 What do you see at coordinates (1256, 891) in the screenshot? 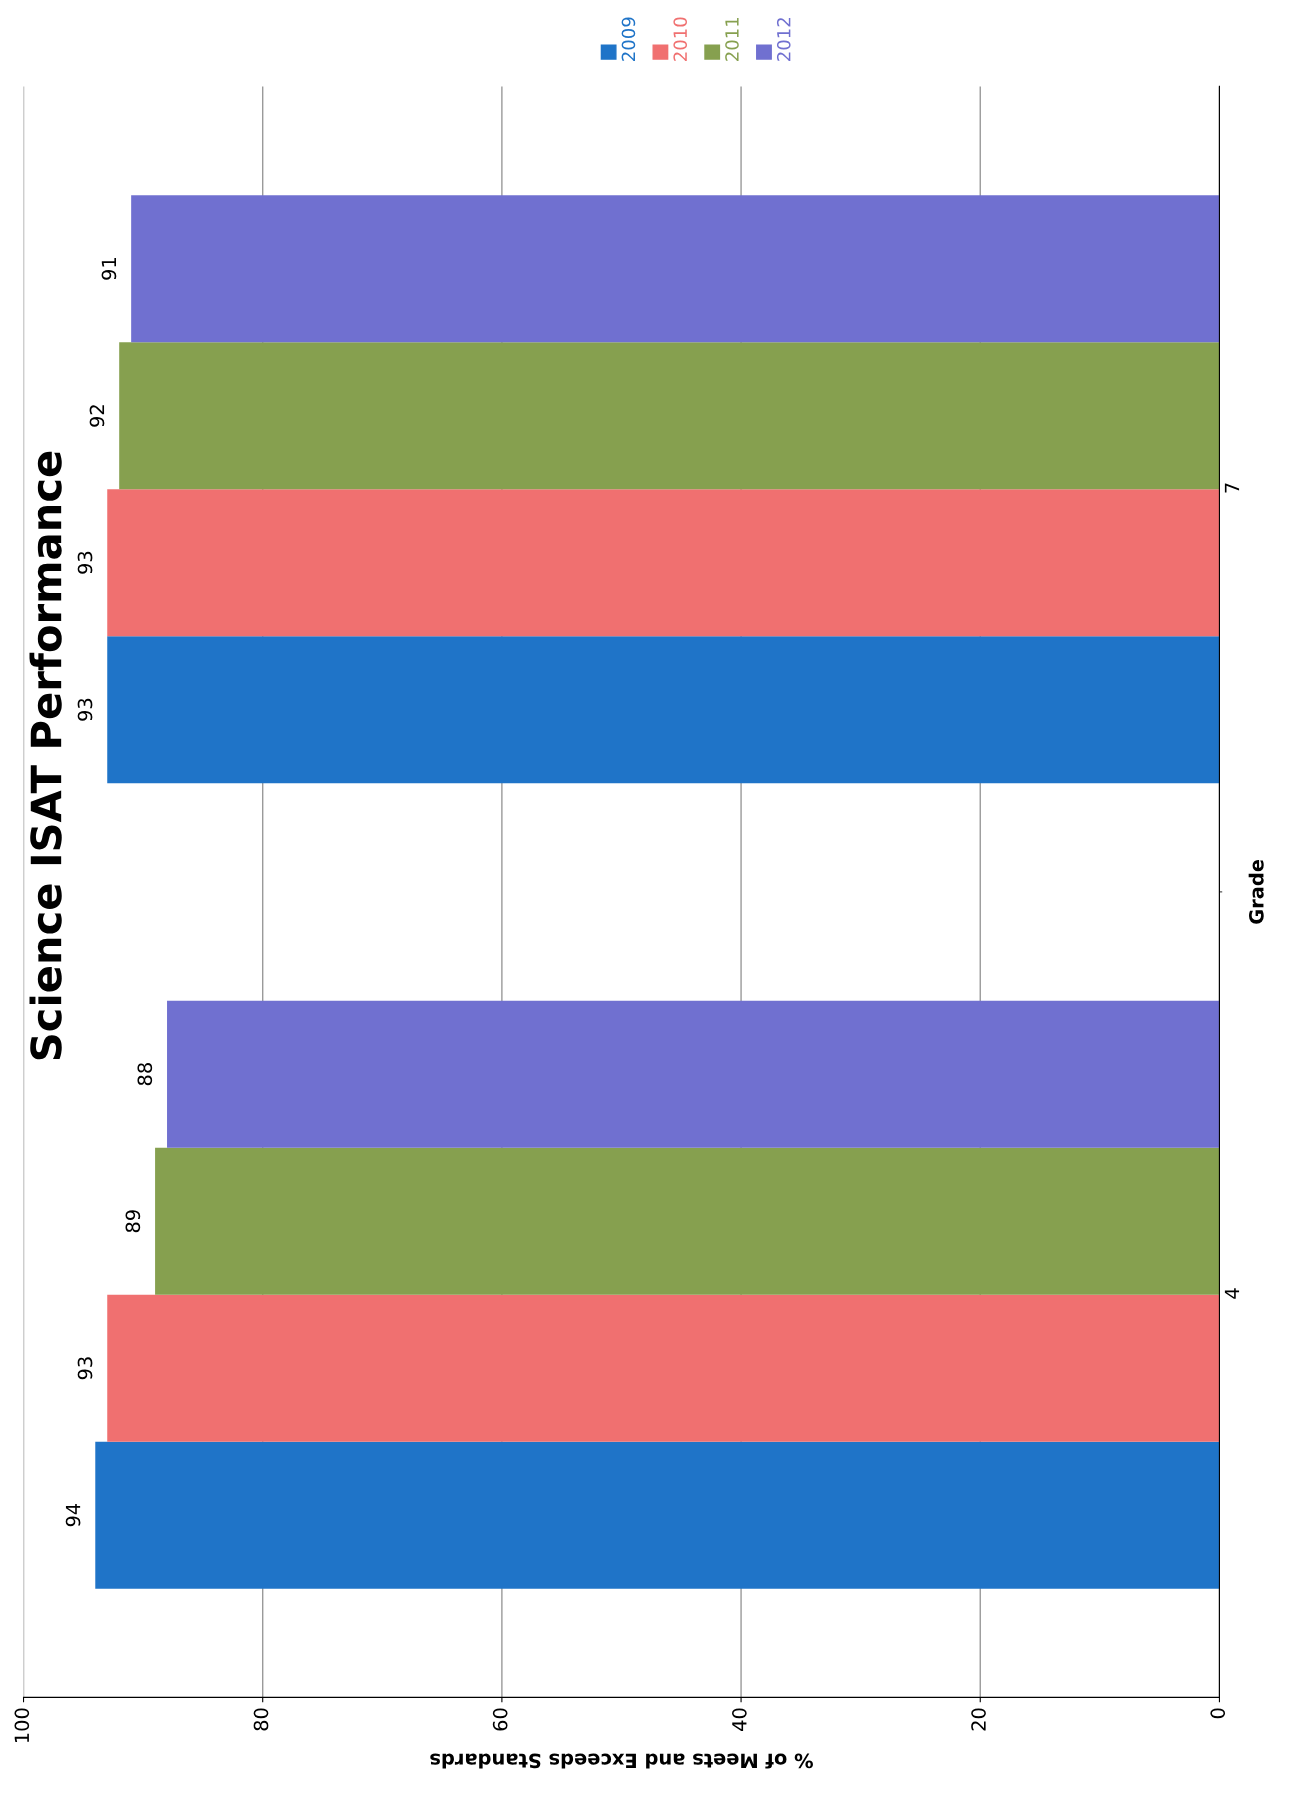
I see `y-axis-title: Grade` at bounding box center [1256, 891].